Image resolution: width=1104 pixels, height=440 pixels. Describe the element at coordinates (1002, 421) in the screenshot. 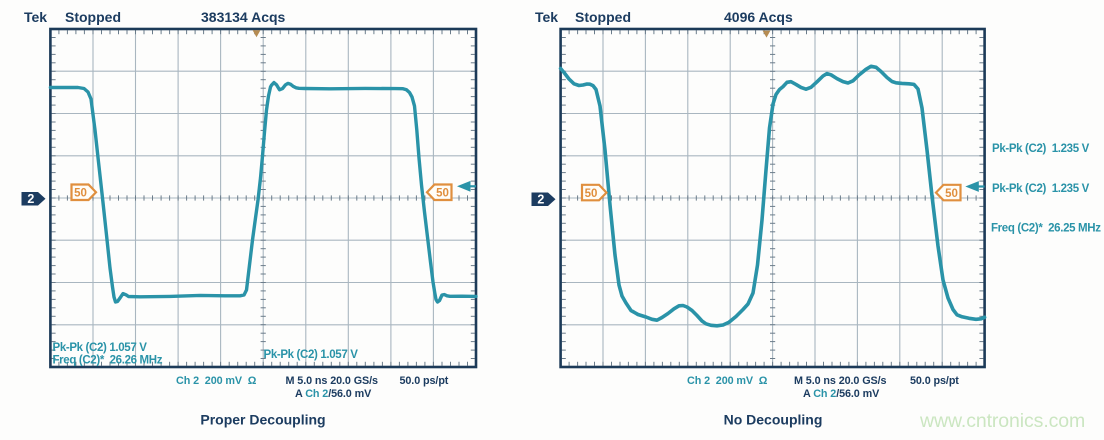

I see `svg-text: www.cntronics.com` at that location.